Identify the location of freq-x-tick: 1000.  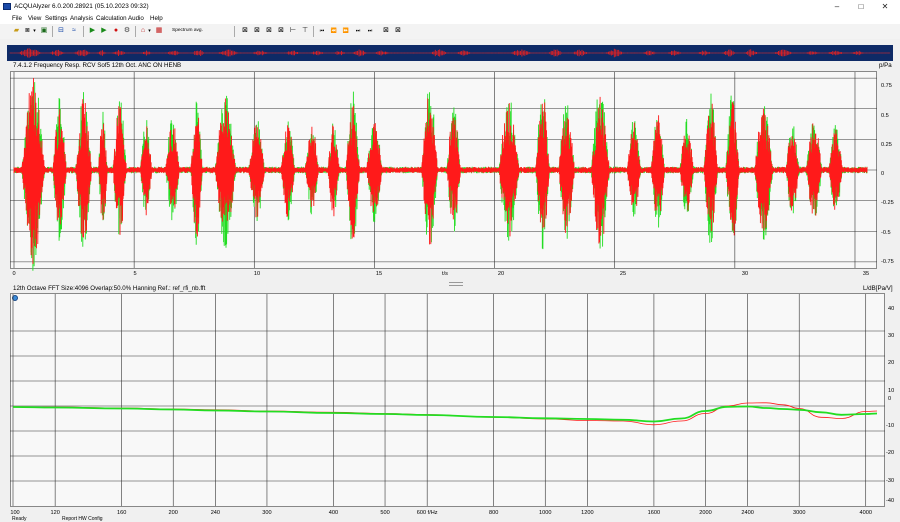
(545, 513).